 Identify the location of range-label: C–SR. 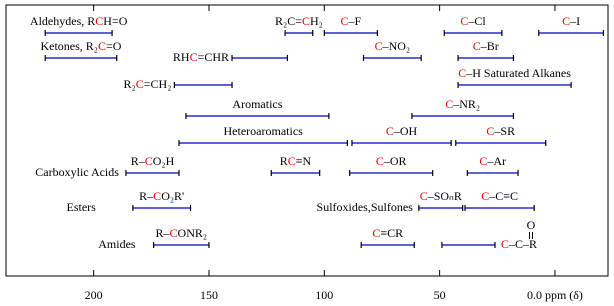
(500, 131).